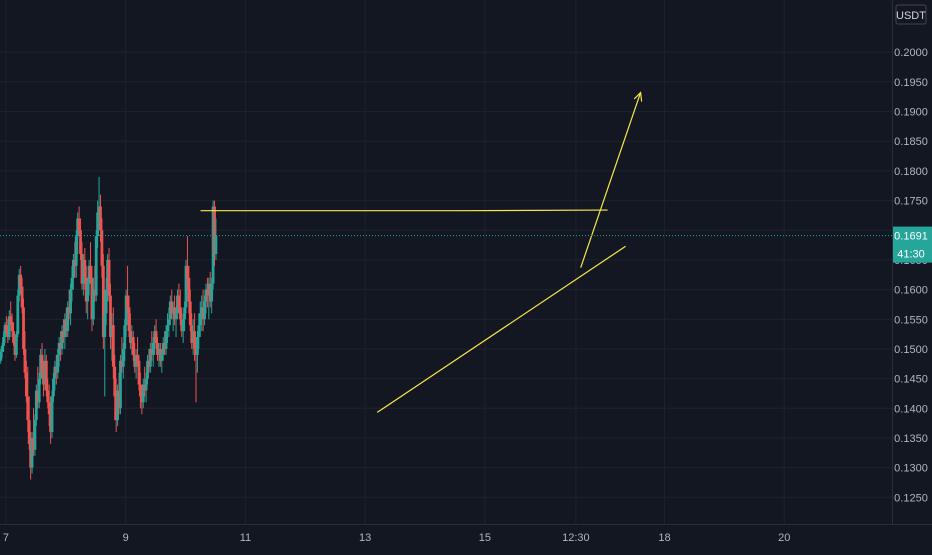 The image size is (932, 555). Describe the element at coordinates (638, 96) in the screenshot. I see `arrow-head` at that location.